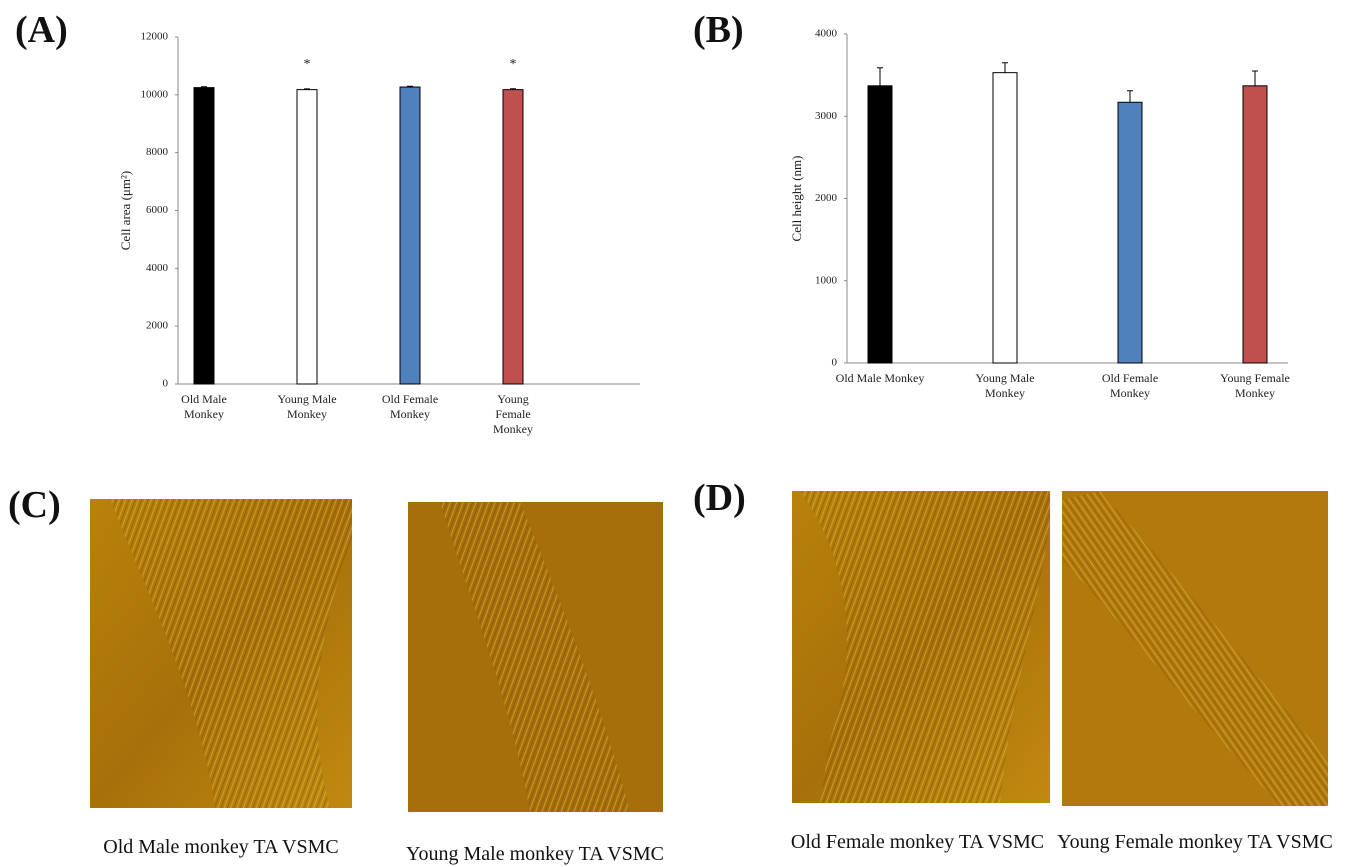  I want to click on y-axis-title: Cell height (nm), so click(796, 199).